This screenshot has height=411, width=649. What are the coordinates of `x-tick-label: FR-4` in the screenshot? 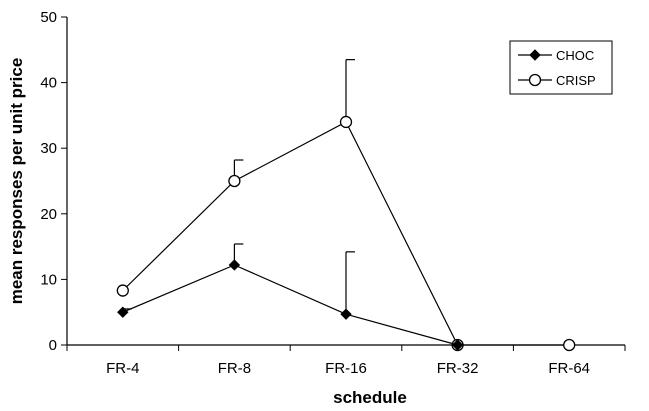 It's located at (122, 368).